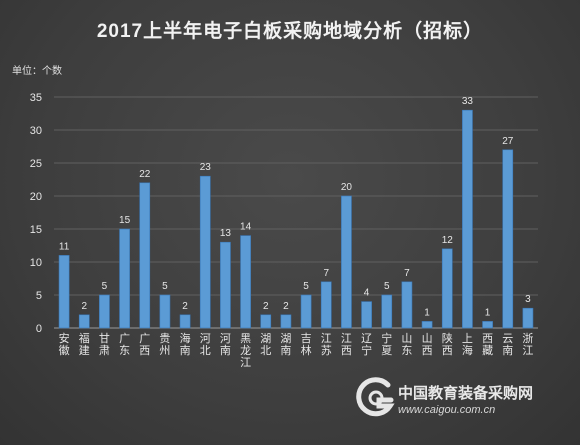 The width and height of the screenshot is (580, 445). Describe the element at coordinates (406, 344) in the screenshot. I see `x-tick-label: 山东` at that location.